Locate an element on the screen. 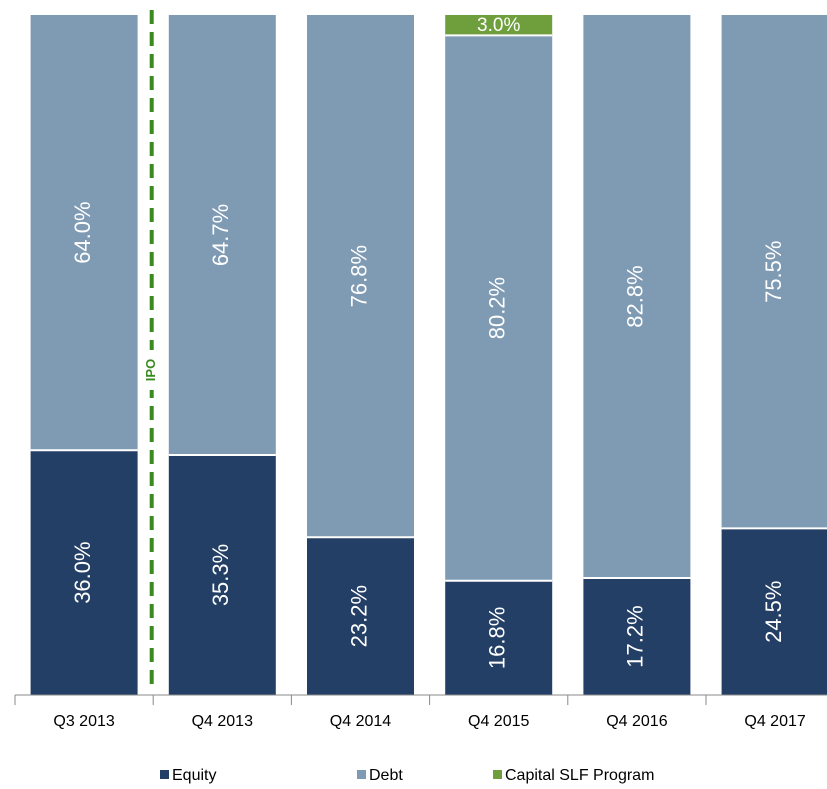 The image size is (827, 789). value-label: 75.5% is located at coordinates (773, 272).